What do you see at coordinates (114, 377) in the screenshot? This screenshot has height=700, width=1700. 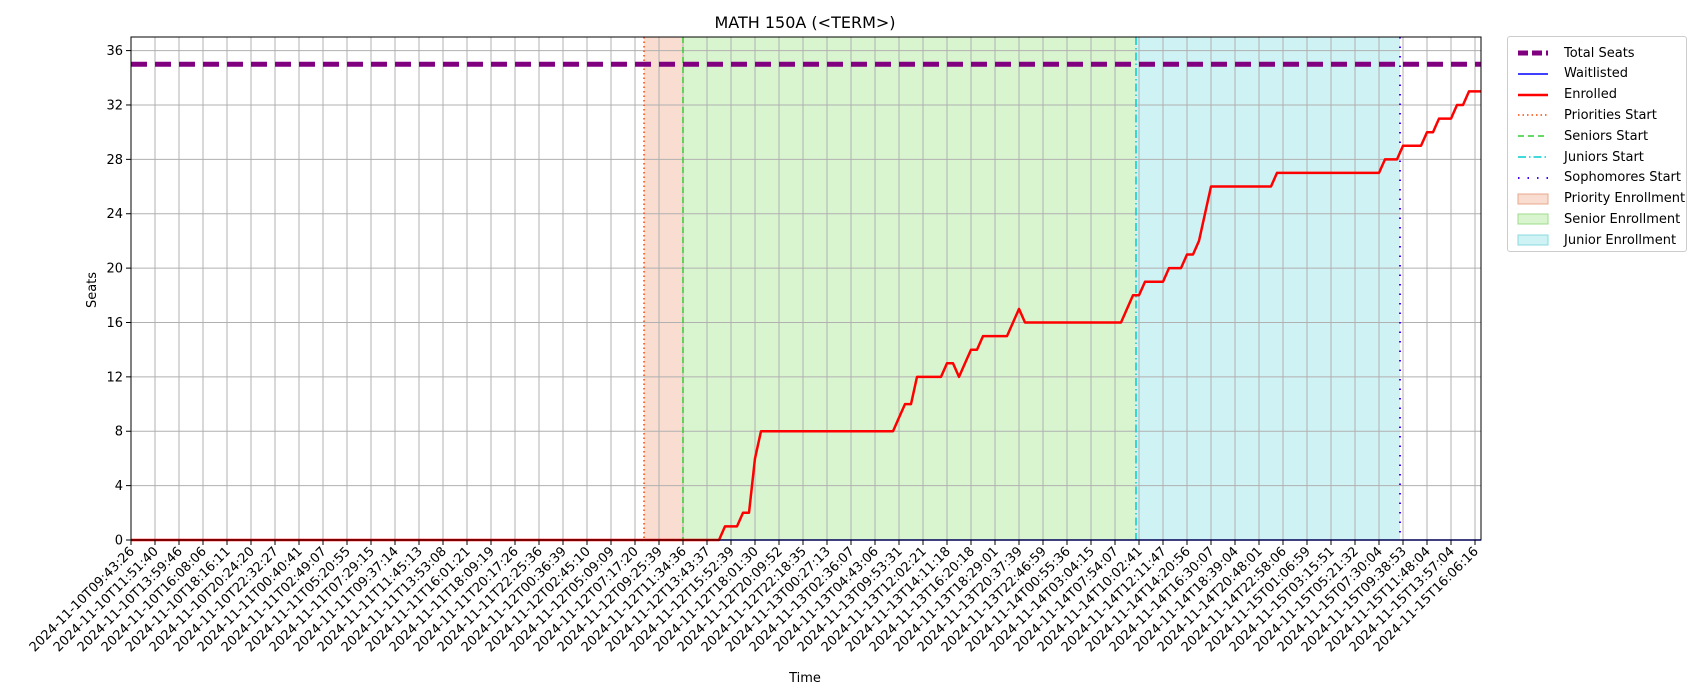 I see `y-tick-label: 12` at bounding box center [114, 377].